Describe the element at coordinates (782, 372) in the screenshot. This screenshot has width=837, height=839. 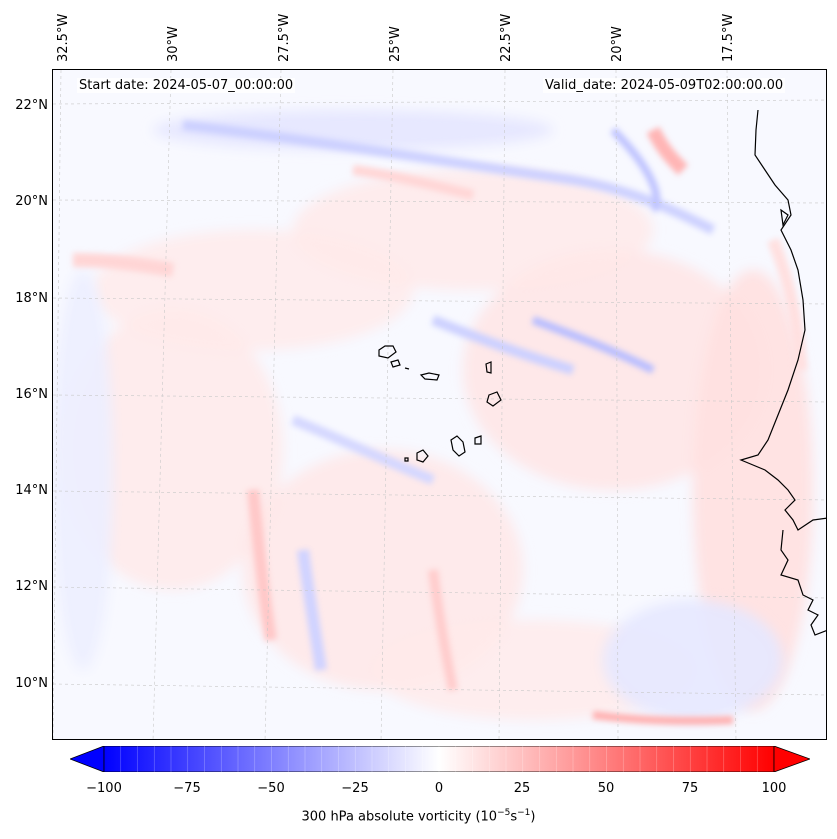
I see `coastline` at that location.